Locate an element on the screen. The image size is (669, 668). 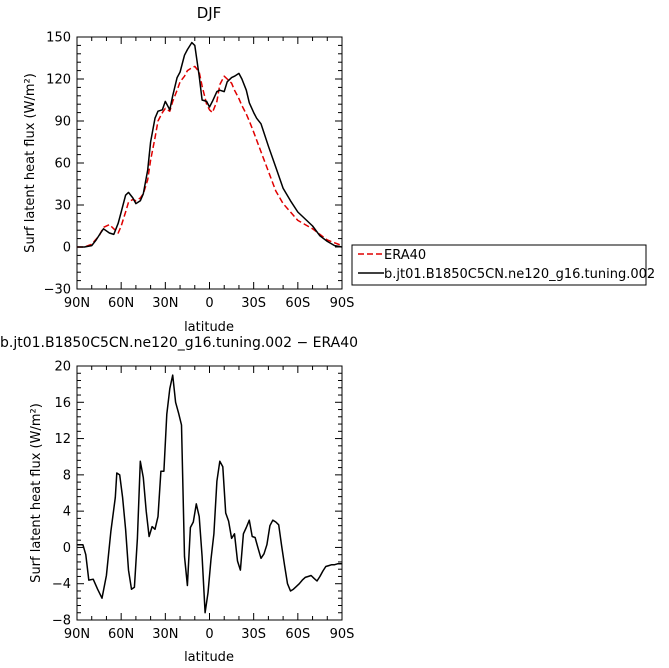
y-tick-label: −4 is located at coordinates (61, 584).